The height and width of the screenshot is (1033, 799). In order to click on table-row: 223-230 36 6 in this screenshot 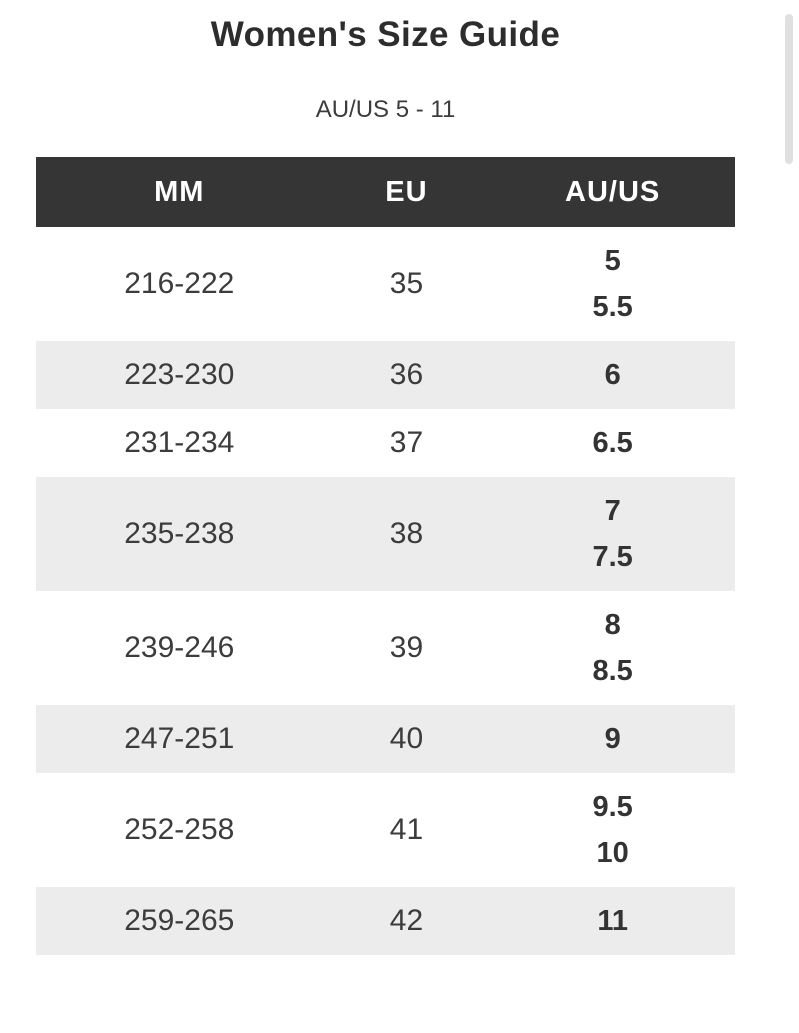, I will do `click(385, 375)`.